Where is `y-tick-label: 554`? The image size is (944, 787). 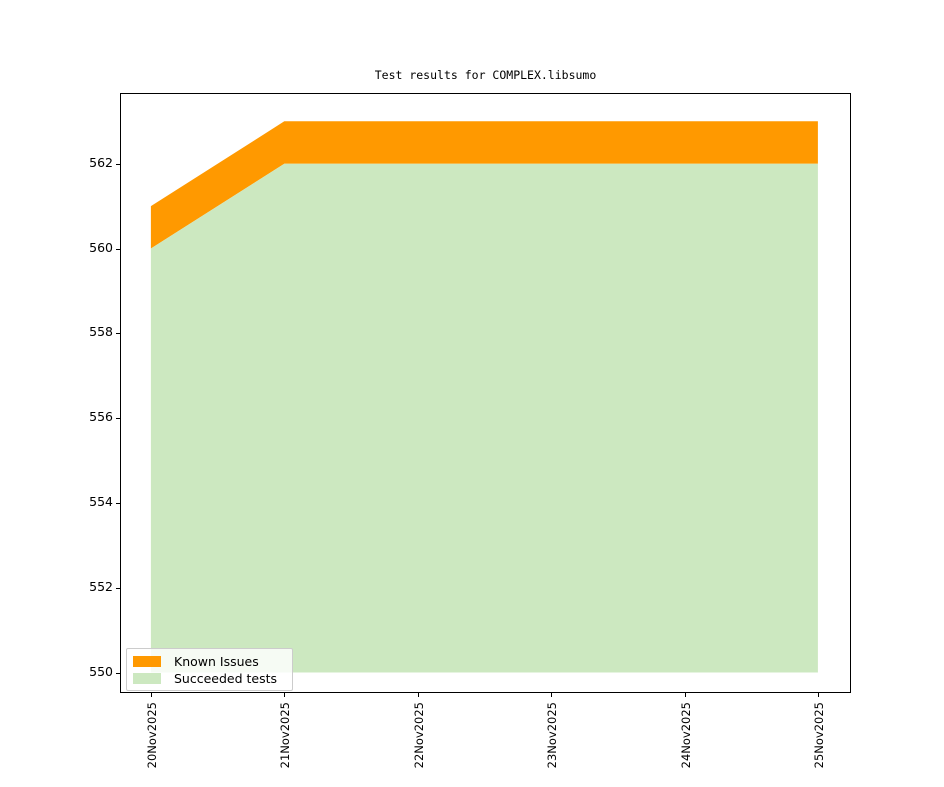 y-tick-label: 554 is located at coordinates (86, 502).